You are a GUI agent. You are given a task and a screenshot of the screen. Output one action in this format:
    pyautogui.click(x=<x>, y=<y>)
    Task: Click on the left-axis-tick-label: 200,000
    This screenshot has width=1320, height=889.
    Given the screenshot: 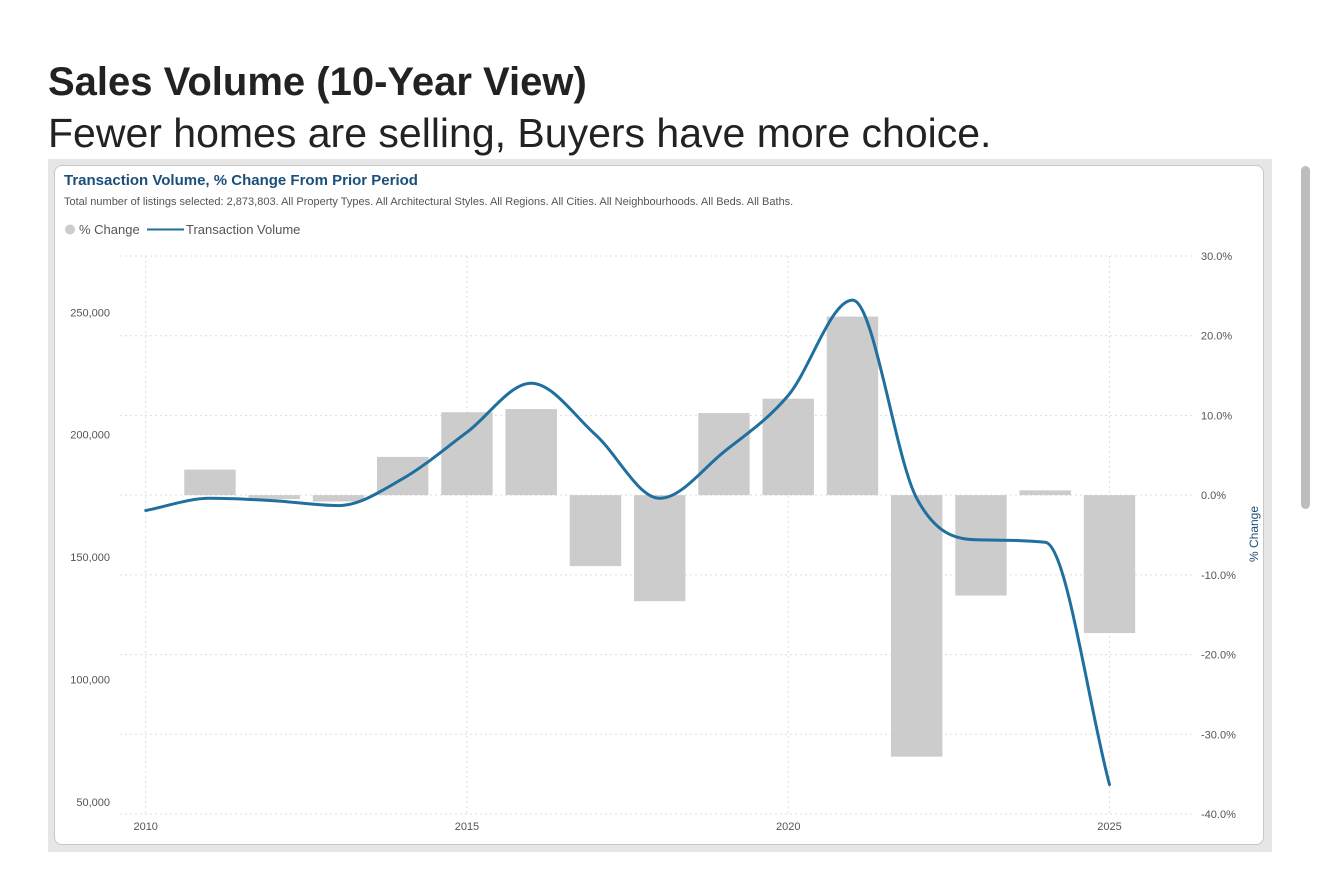 What is the action you would take?
    pyautogui.click(x=90, y=436)
    